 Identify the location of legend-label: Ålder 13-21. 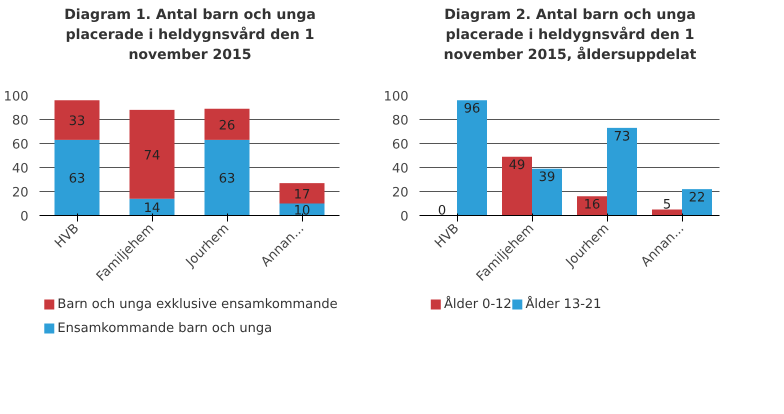
(563, 303).